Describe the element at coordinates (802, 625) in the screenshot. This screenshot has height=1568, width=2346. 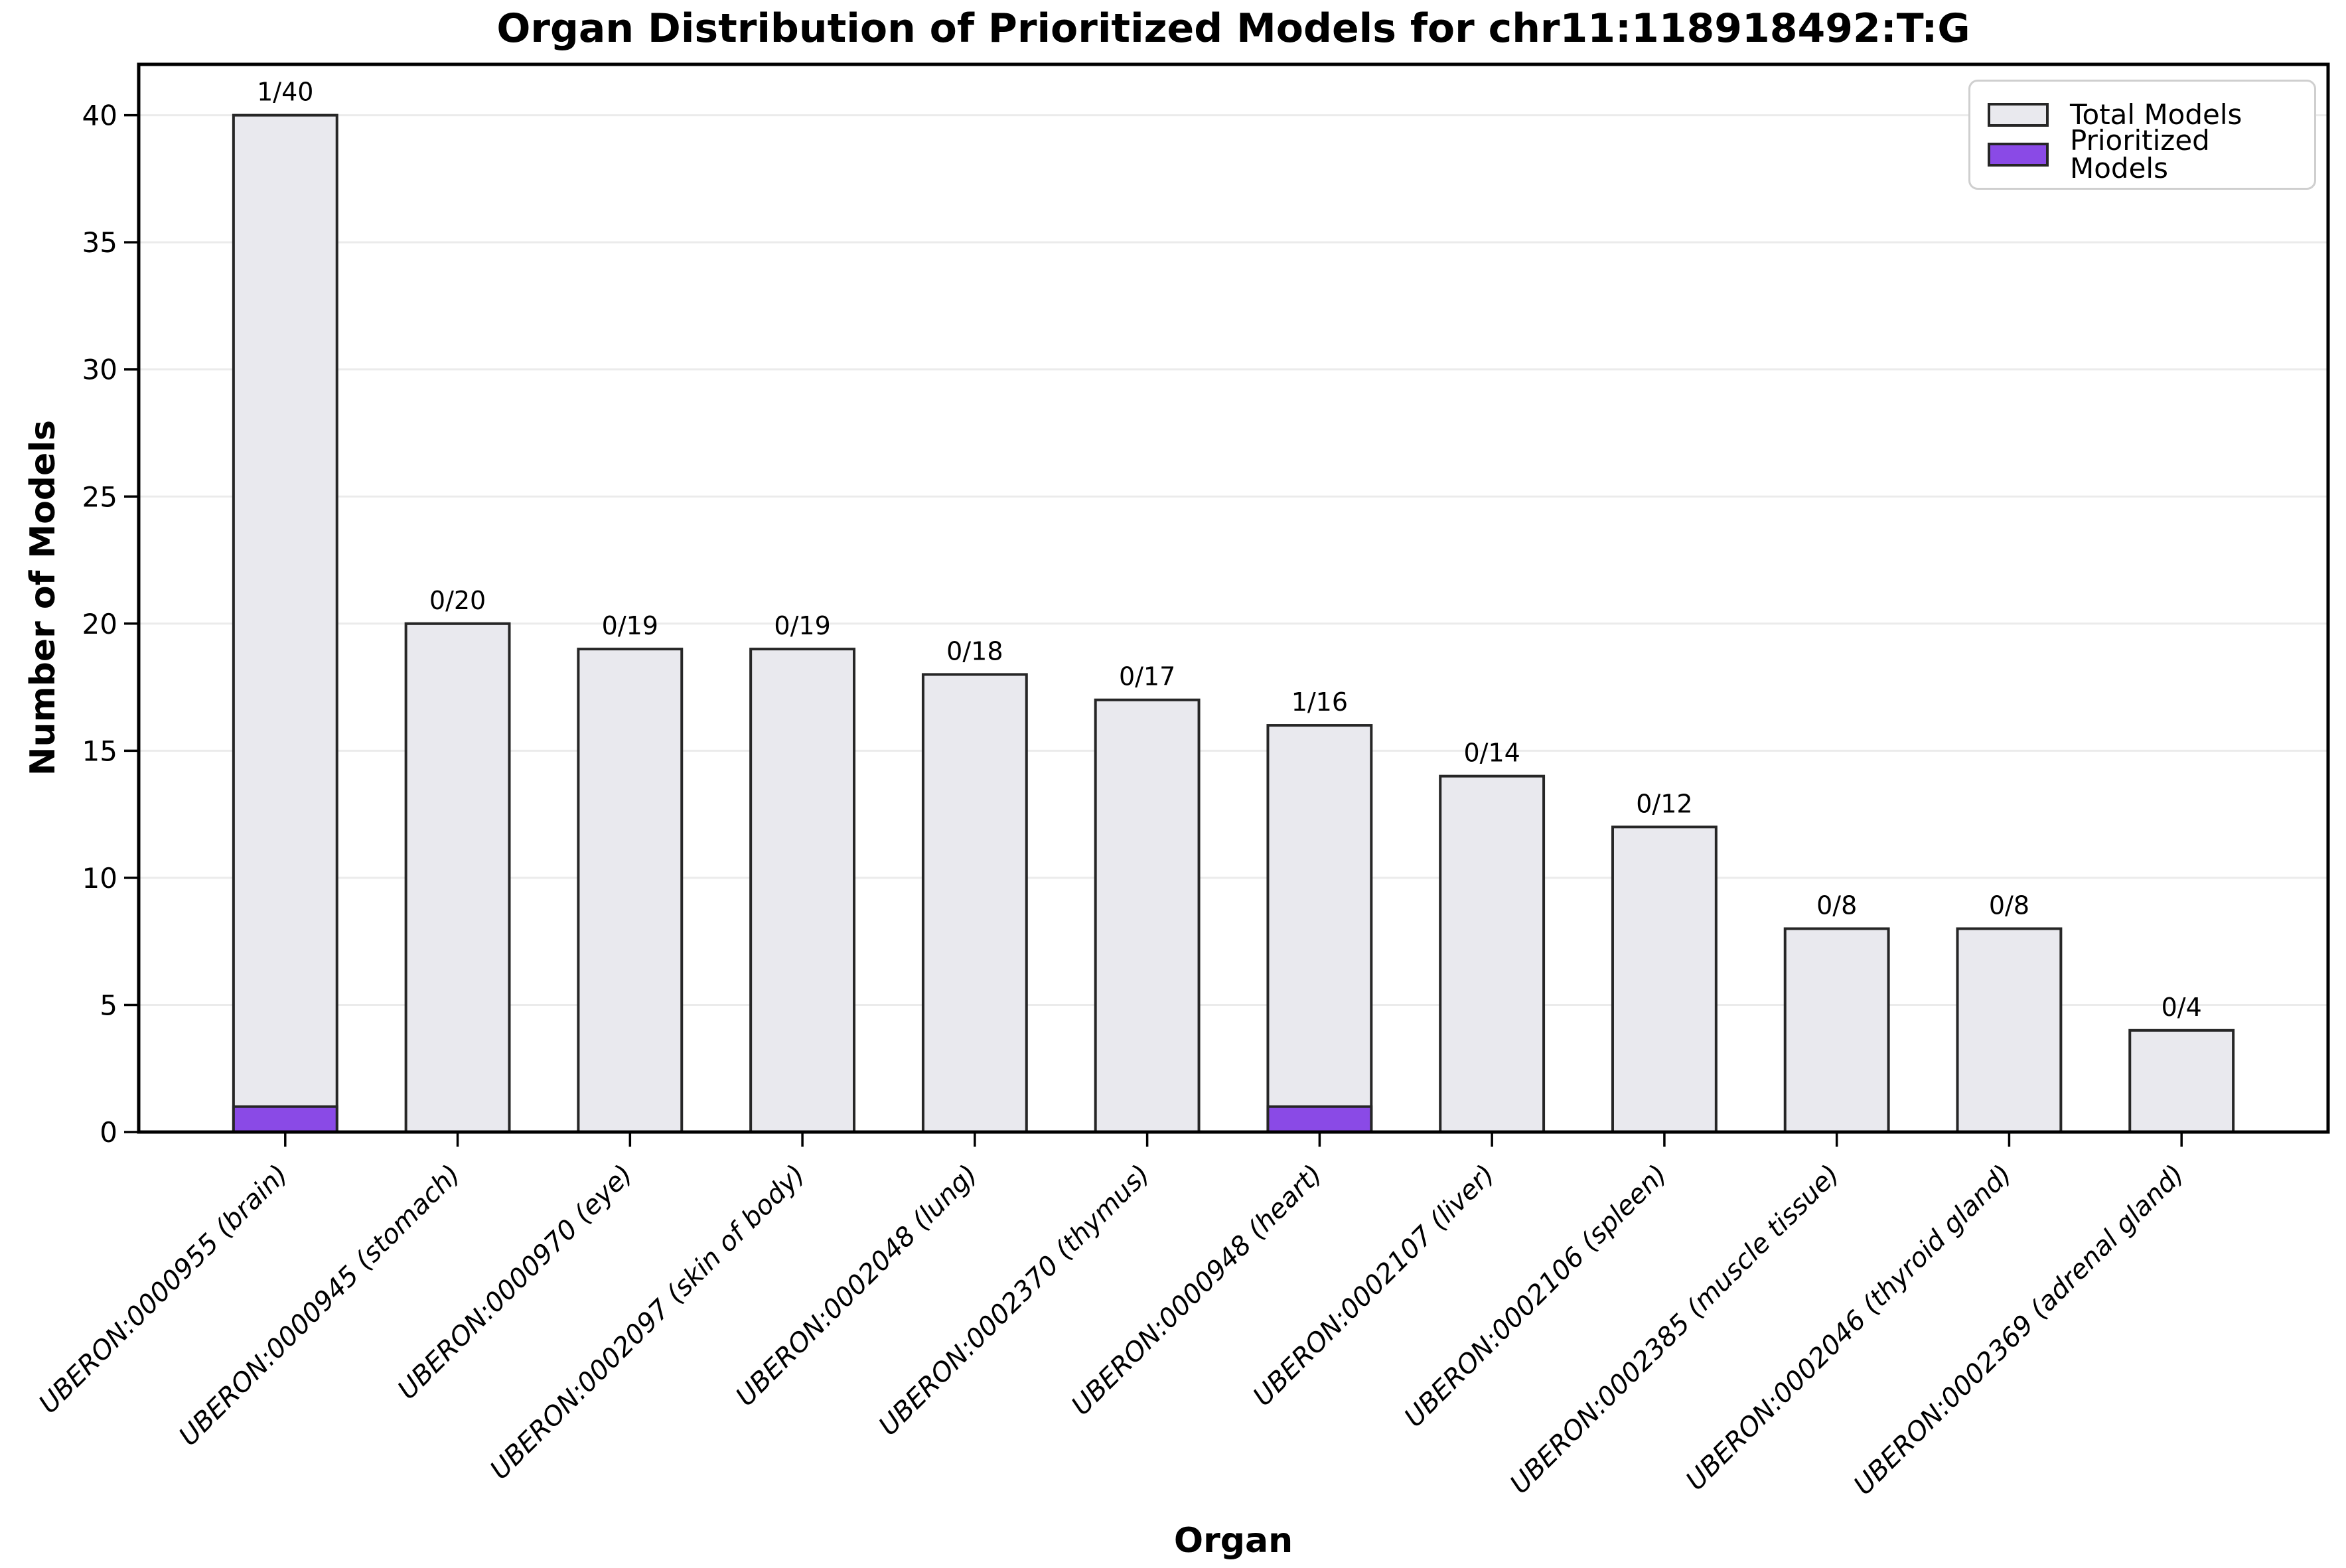
I see `bar-value-label-3: 0/19` at that location.